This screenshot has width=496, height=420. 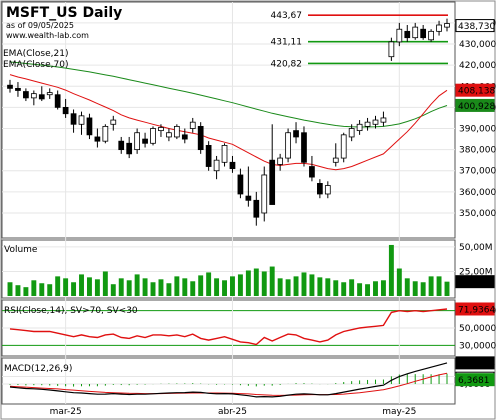 I want to click on price-tick-label: 370,000, so click(x=477, y=172).